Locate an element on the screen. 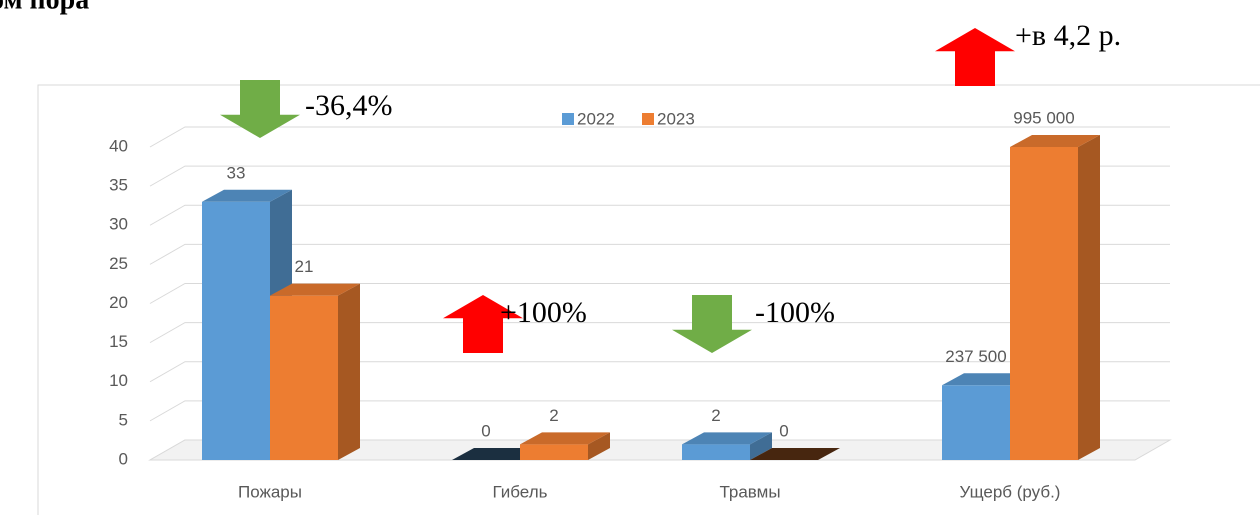 This screenshot has width=1260, height=520. data-label: 21 is located at coordinates (304, 266).